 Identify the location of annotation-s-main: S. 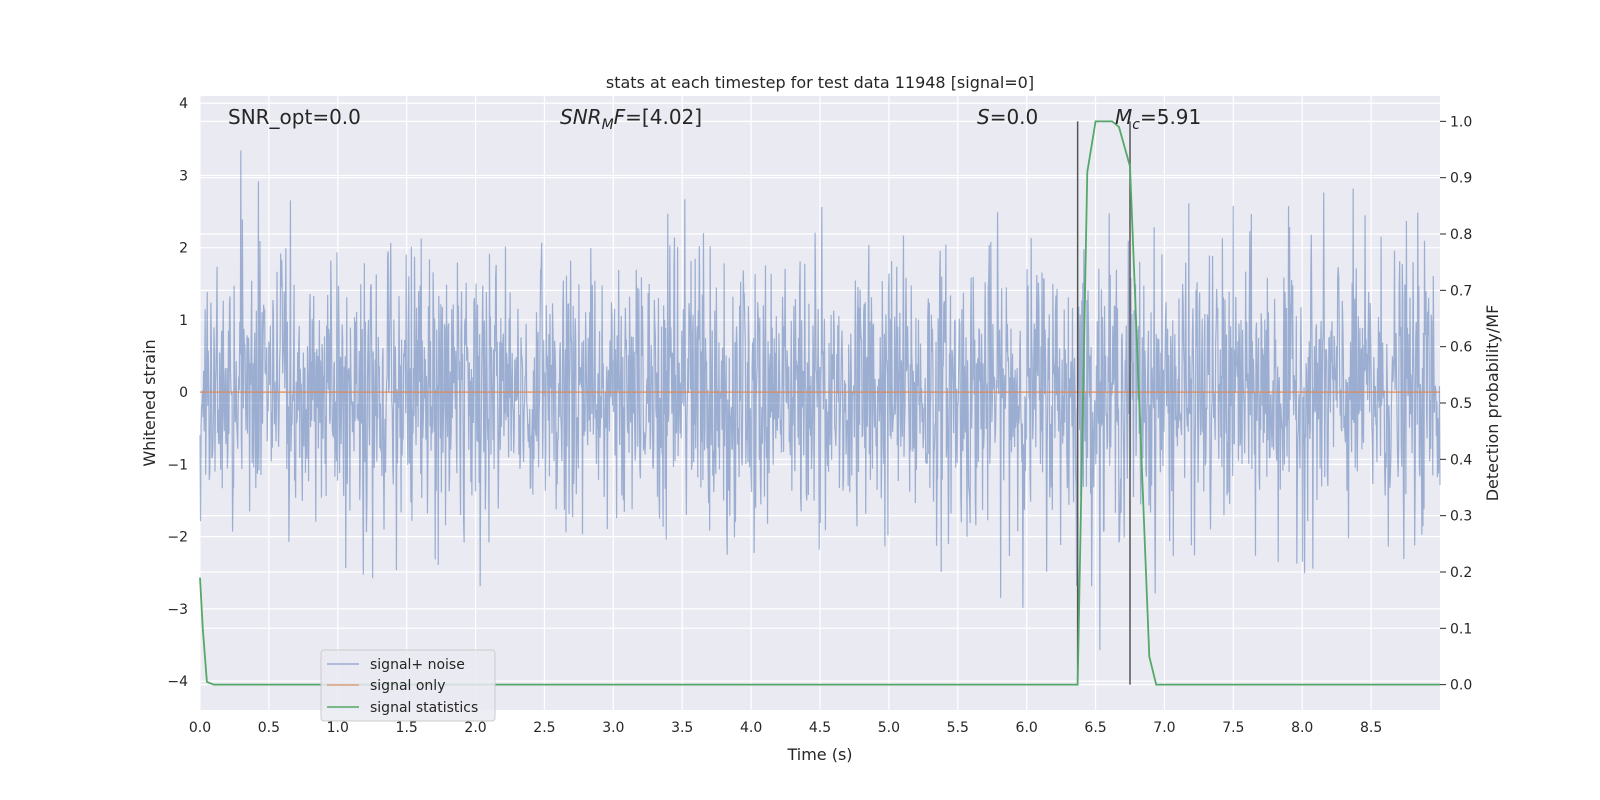
(983, 117).